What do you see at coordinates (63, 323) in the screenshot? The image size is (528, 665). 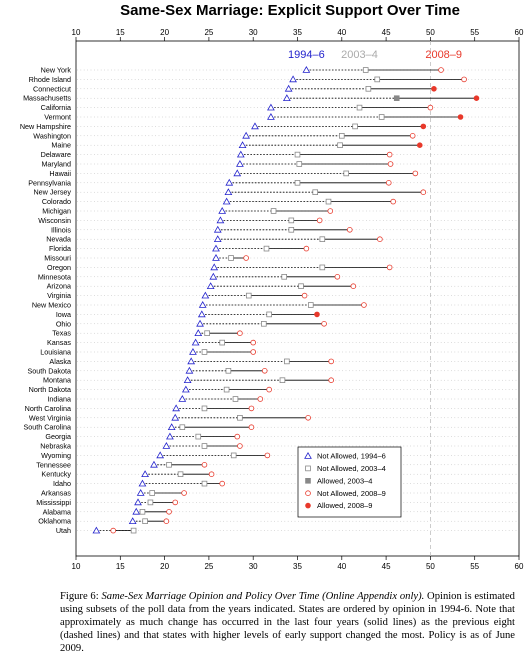 I see `state-label: Ohio` at bounding box center [63, 323].